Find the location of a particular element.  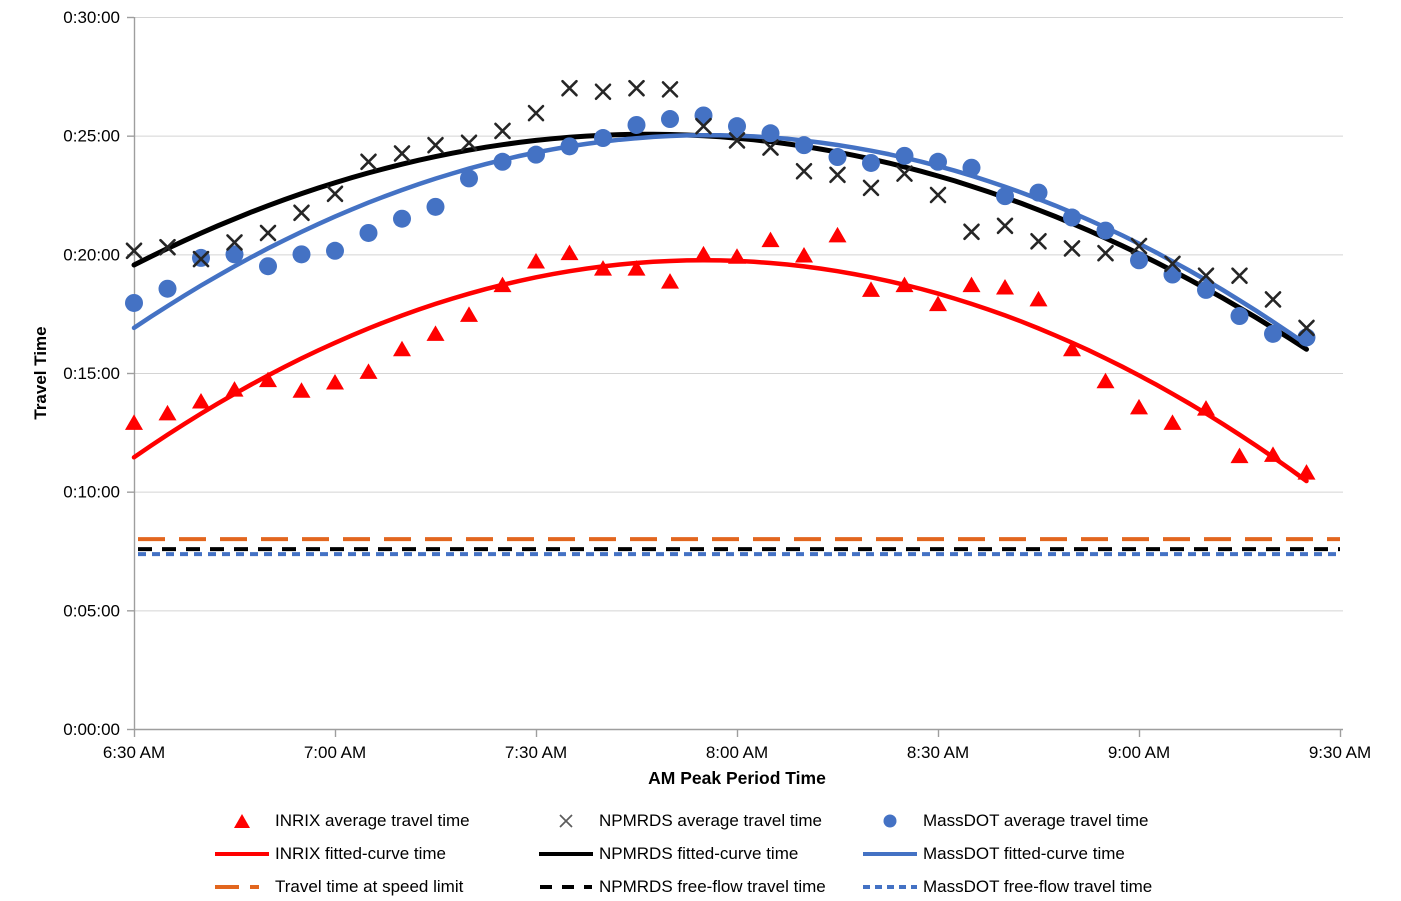

y-axis-title: Travel Time is located at coordinates (40, 373).